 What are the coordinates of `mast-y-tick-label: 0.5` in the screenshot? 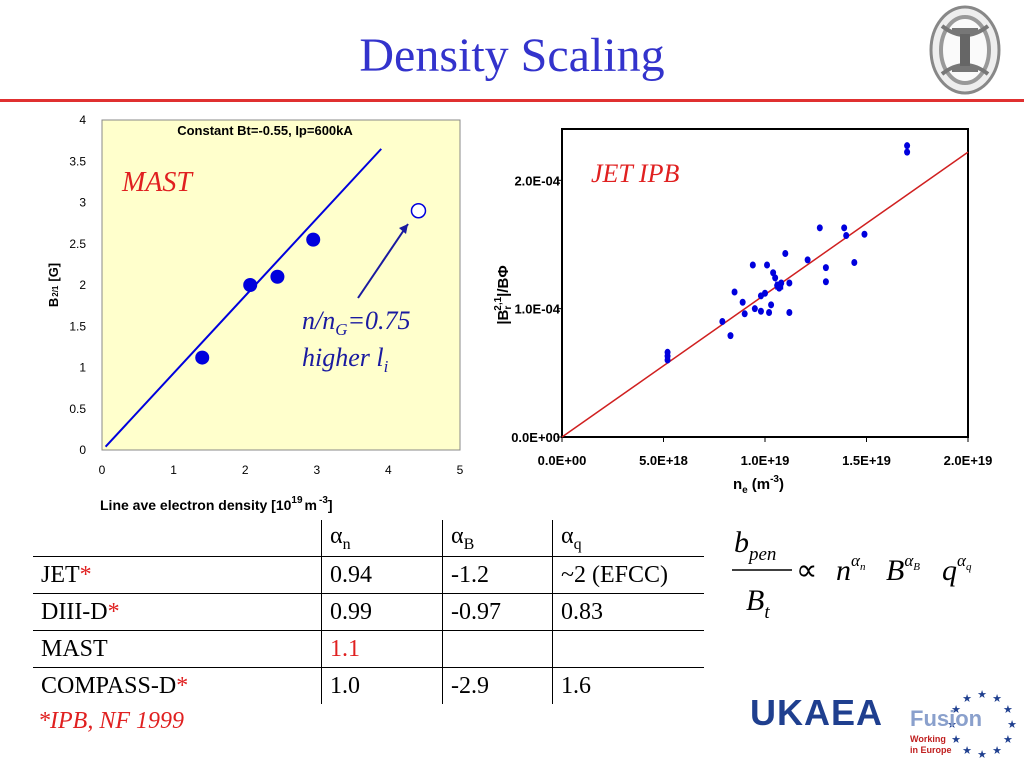 It's located at (77, 409).